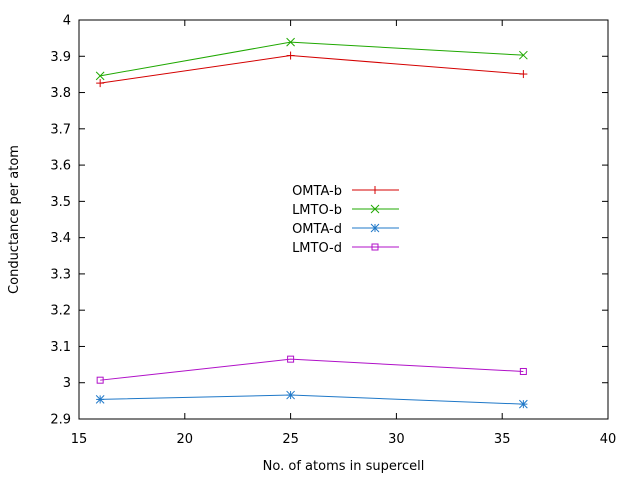  I want to click on legend-label: OMTA-b, so click(317, 191).